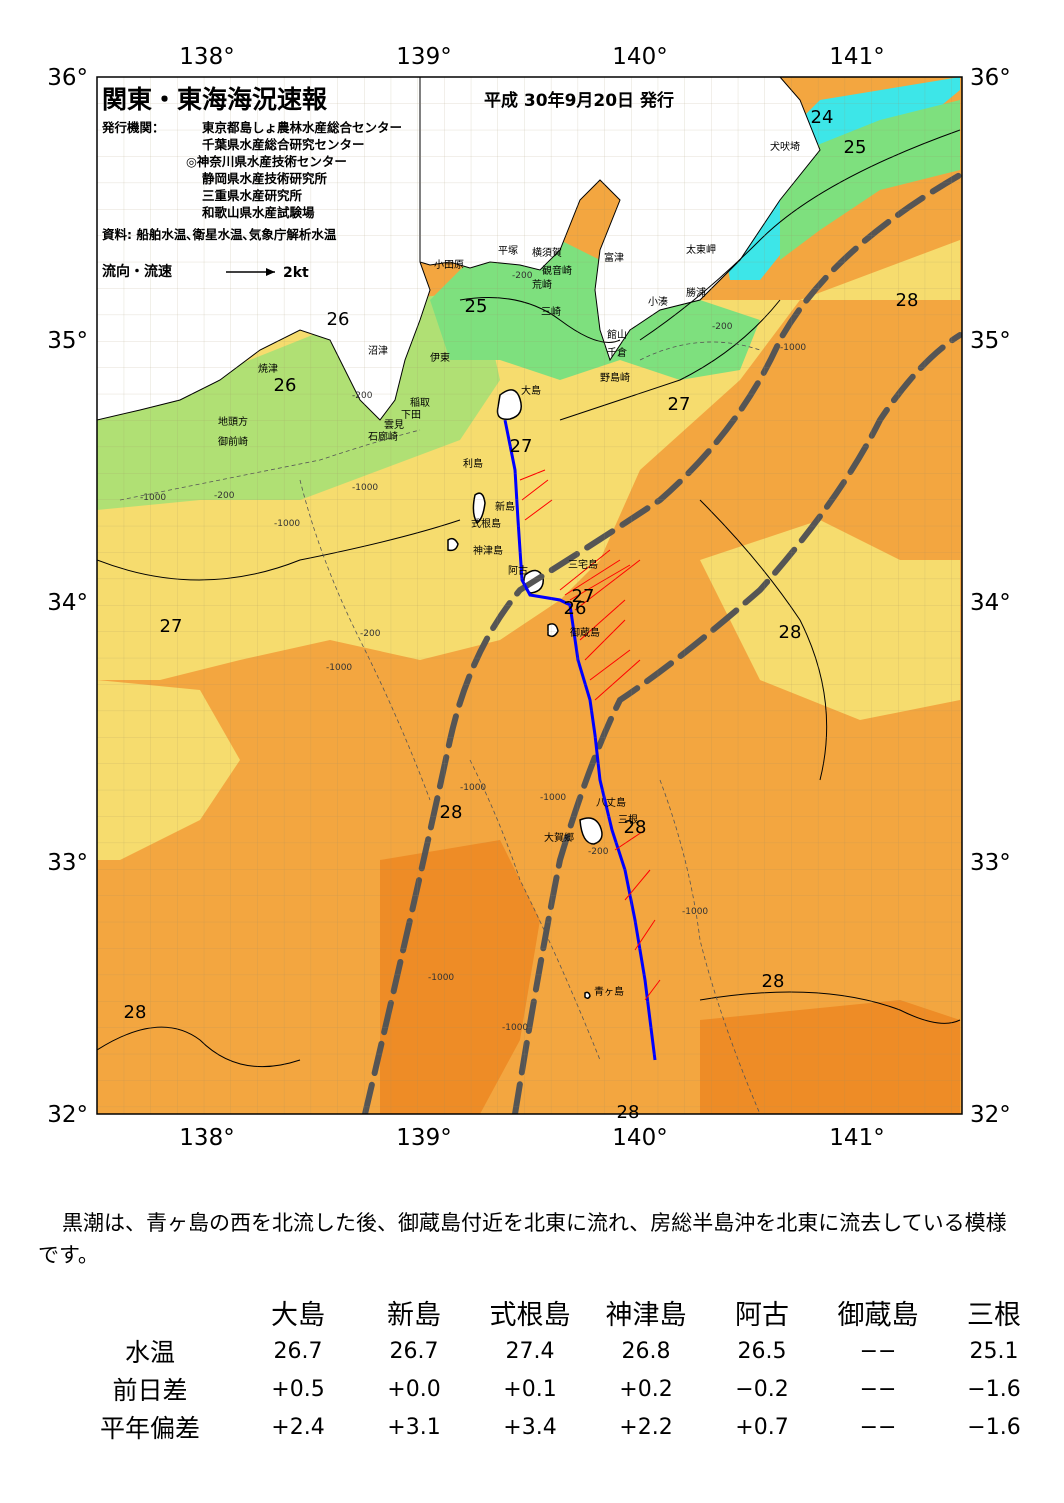 The height and width of the screenshot is (1503, 1064). I want to click on place-name: 下田, so click(411, 415).